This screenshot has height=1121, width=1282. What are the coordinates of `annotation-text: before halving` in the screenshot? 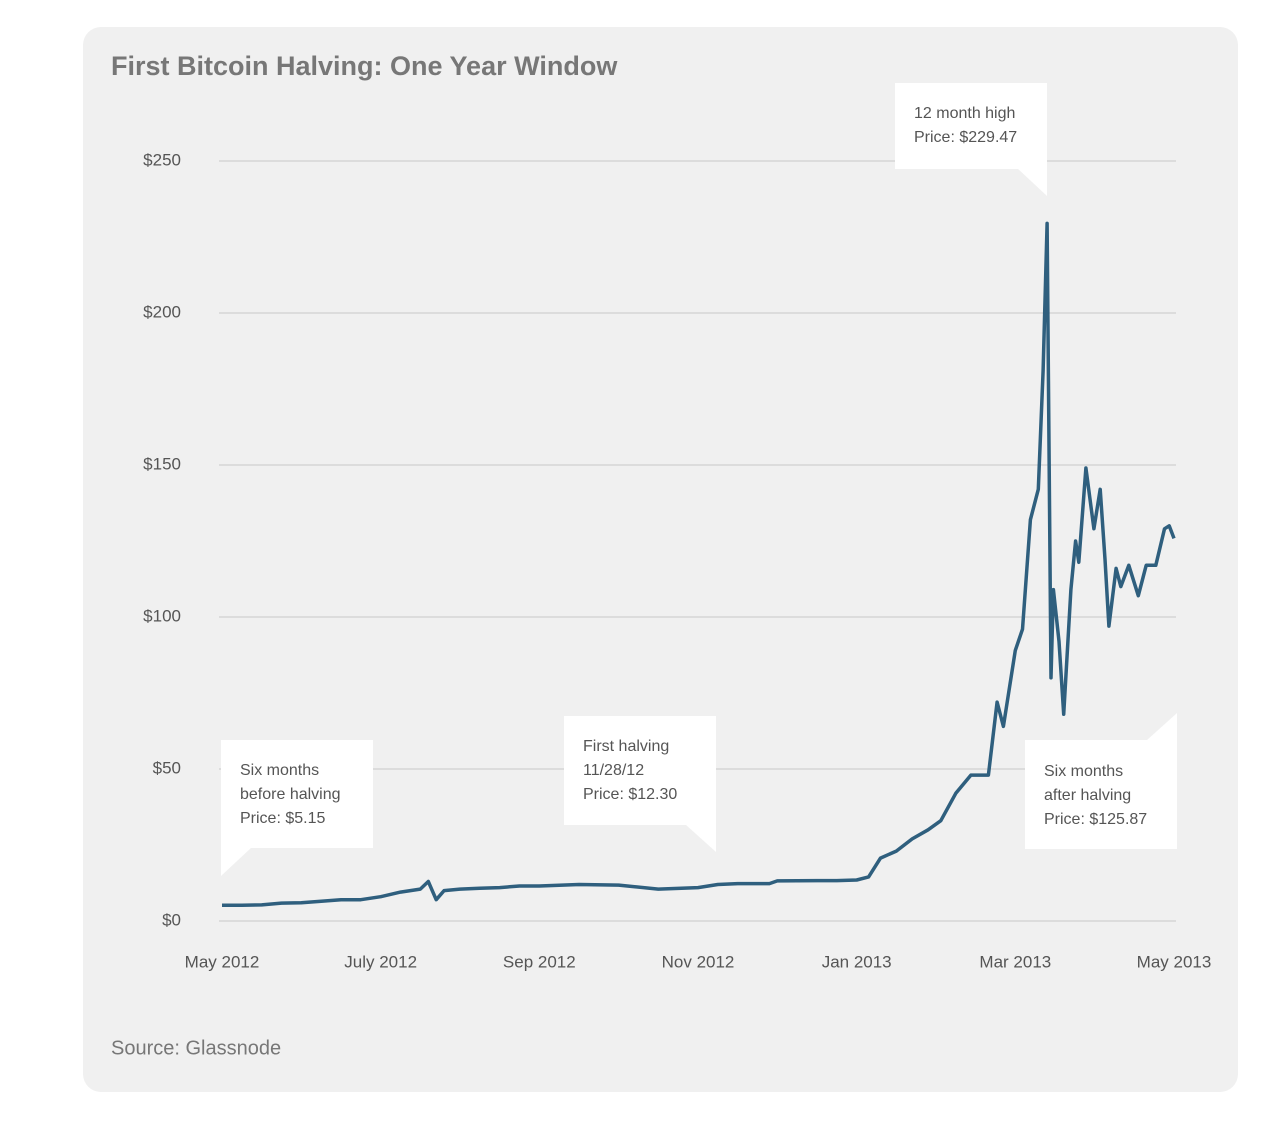 It's located at (290, 794).